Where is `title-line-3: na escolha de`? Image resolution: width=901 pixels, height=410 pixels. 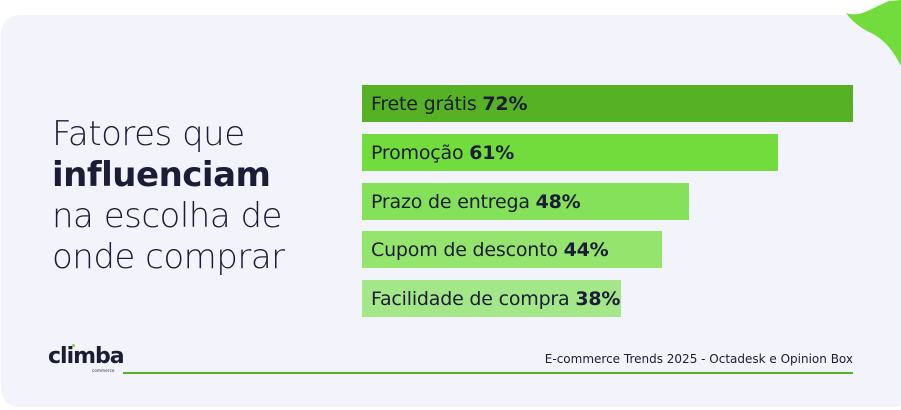
title-line-3: na escolha de is located at coordinates (167, 216).